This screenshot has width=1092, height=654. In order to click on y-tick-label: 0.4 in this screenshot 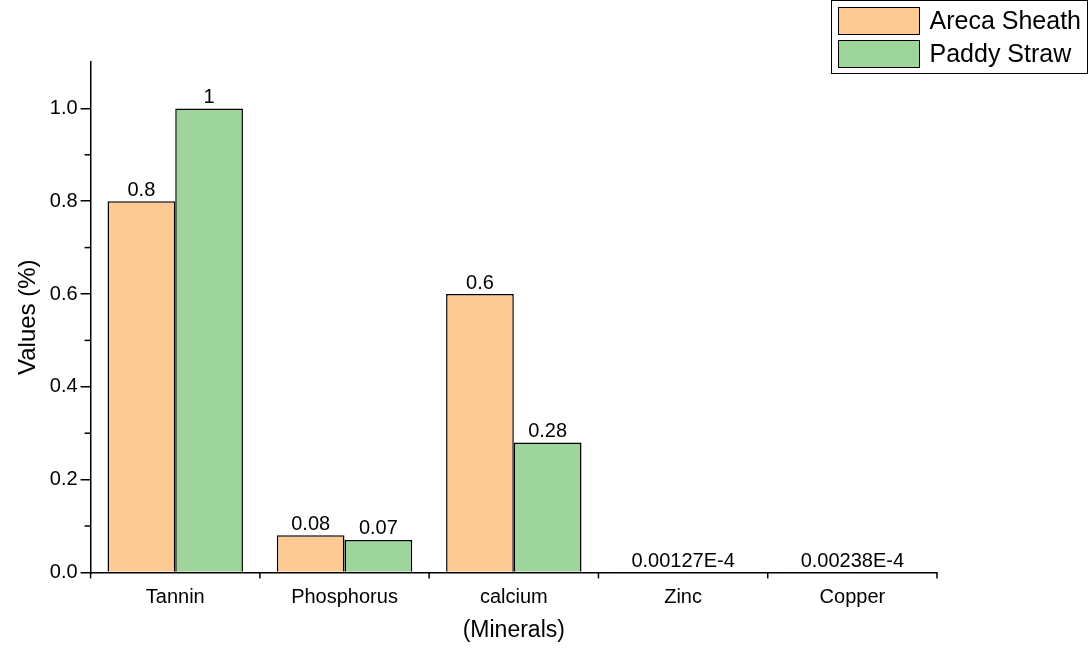, I will do `click(63, 385)`.